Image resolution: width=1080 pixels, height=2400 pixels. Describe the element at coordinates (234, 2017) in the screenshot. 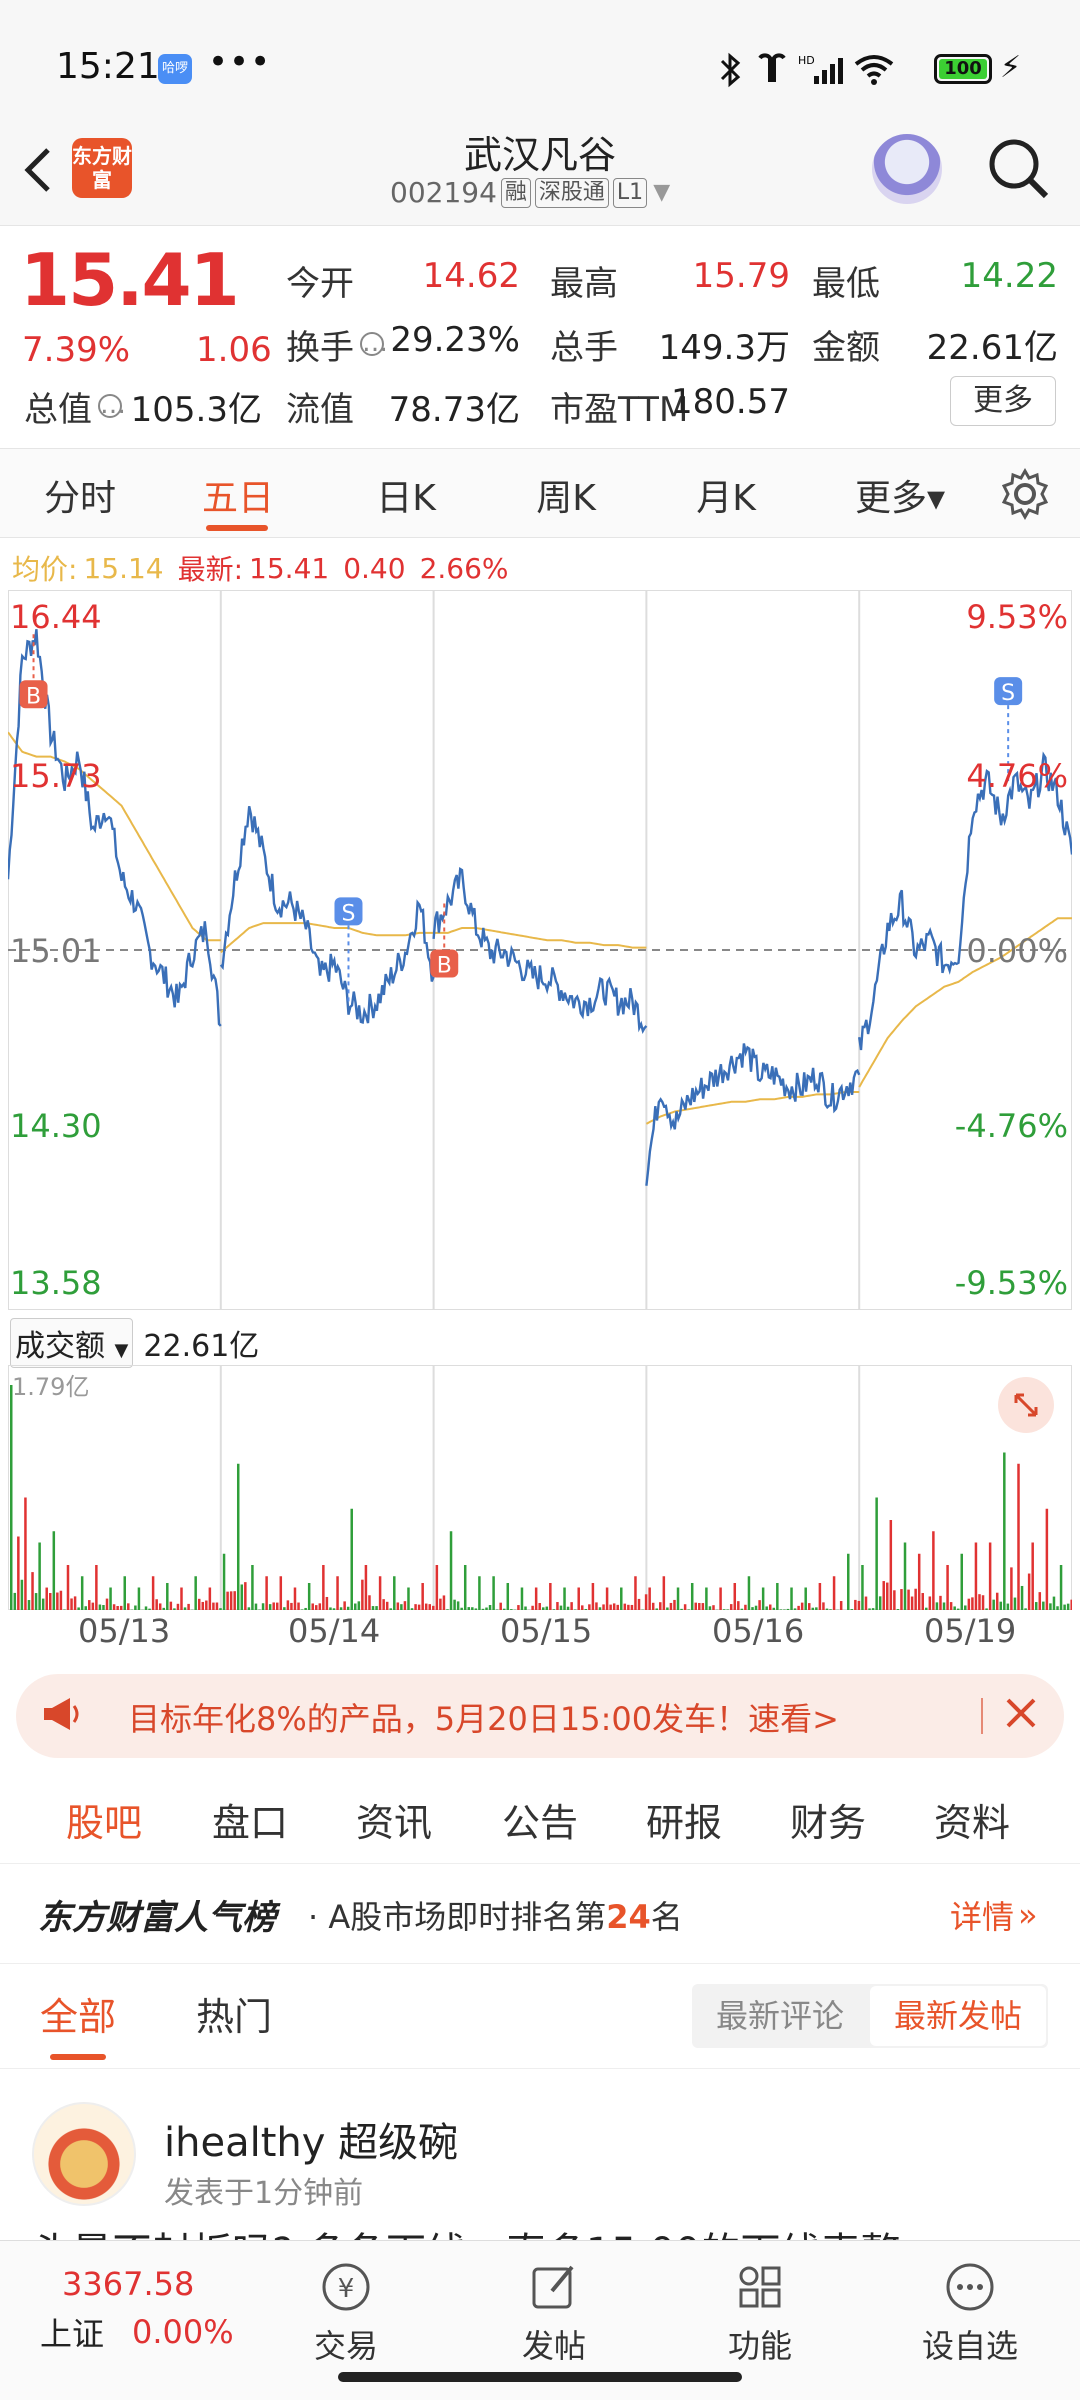

I see `filter-hot: 热门` at that location.